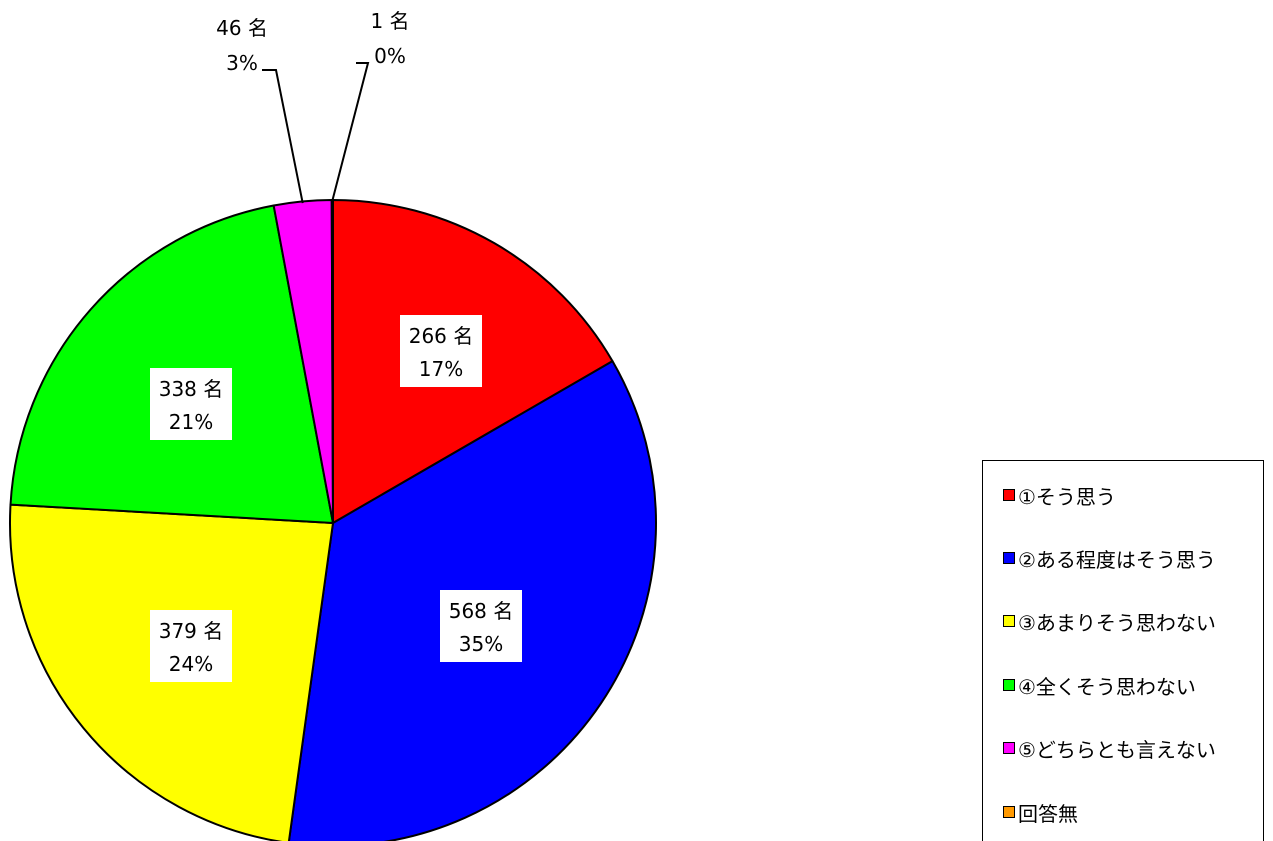 Image resolution: width=1273 pixels, height=841 pixels. I want to click on legend-item-2: ②ある程度はそう思う, so click(1109, 559).